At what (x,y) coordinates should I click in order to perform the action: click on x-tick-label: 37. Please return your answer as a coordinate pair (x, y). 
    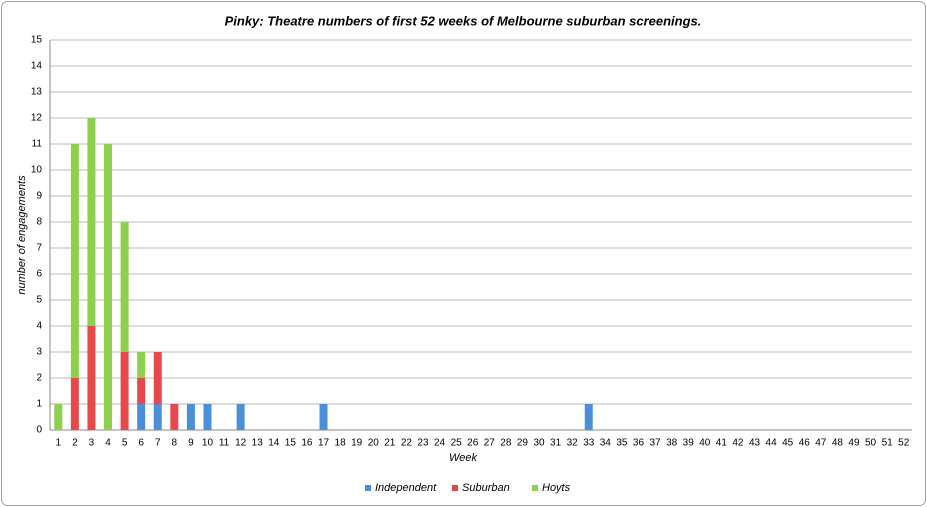
    Looking at the image, I should click on (655, 443).